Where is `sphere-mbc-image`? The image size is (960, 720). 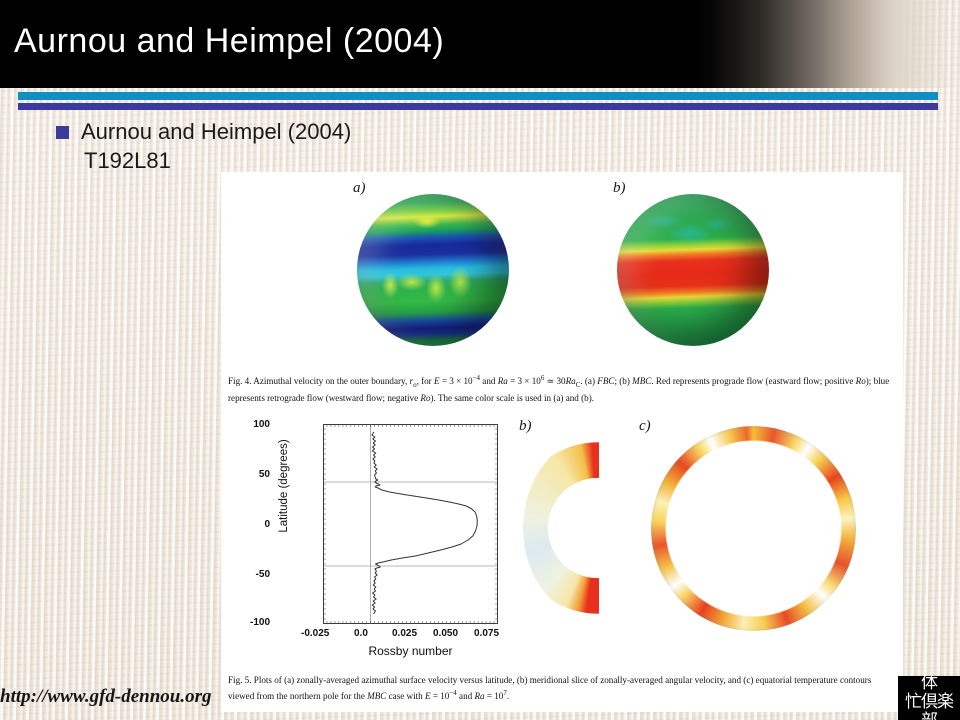 sphere-mbc-image is located at coordinates (693, 270).